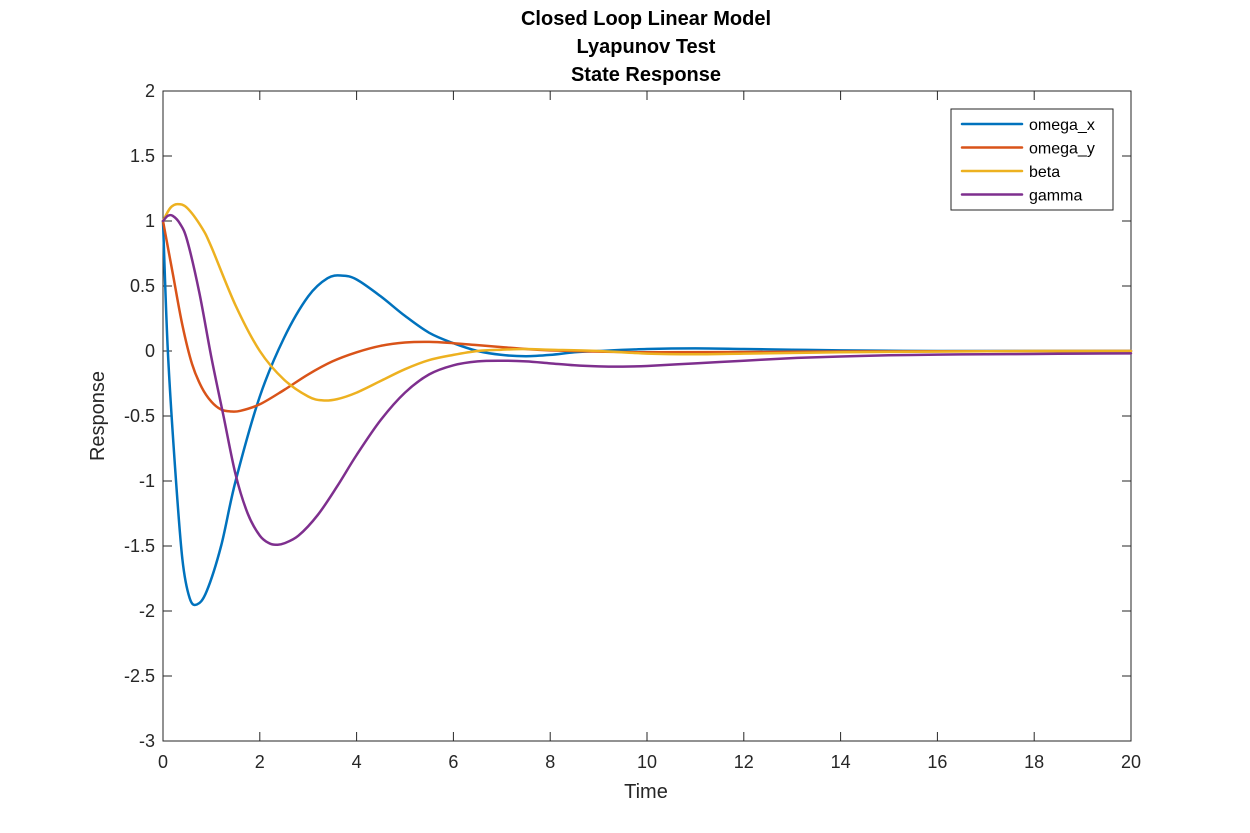 The width and height of the screenshot is (1250, 833). Describe the element at coordinates (550, 762) in the screenshot. I see `x-tick-label: 8` at that location.